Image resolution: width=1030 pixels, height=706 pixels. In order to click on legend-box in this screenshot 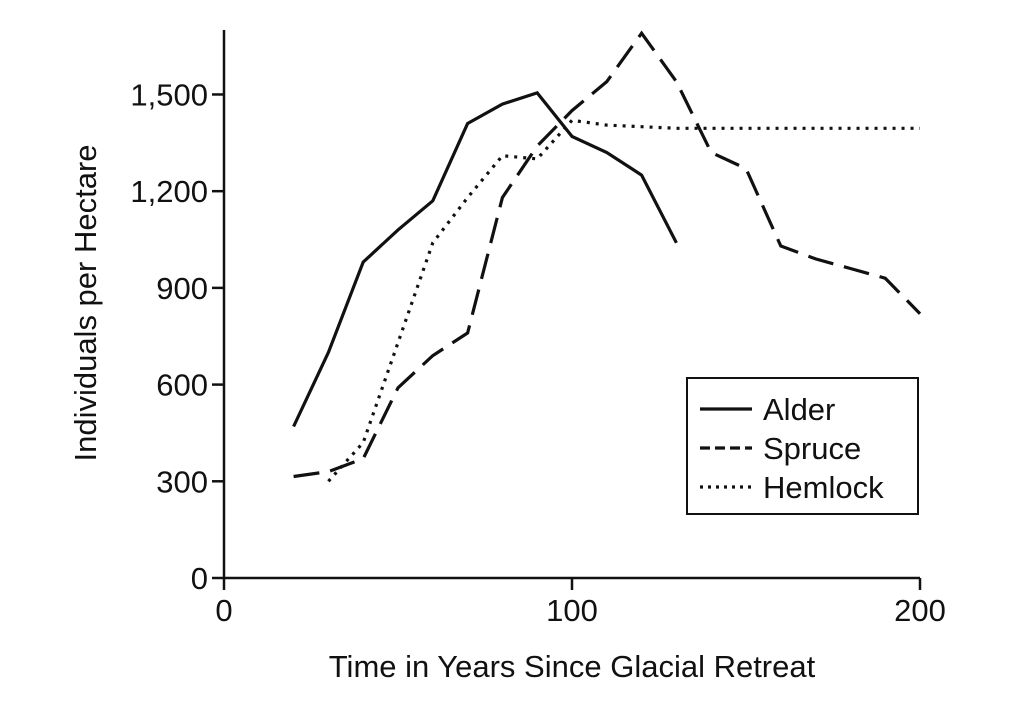, I will do `click(802, 446)`.